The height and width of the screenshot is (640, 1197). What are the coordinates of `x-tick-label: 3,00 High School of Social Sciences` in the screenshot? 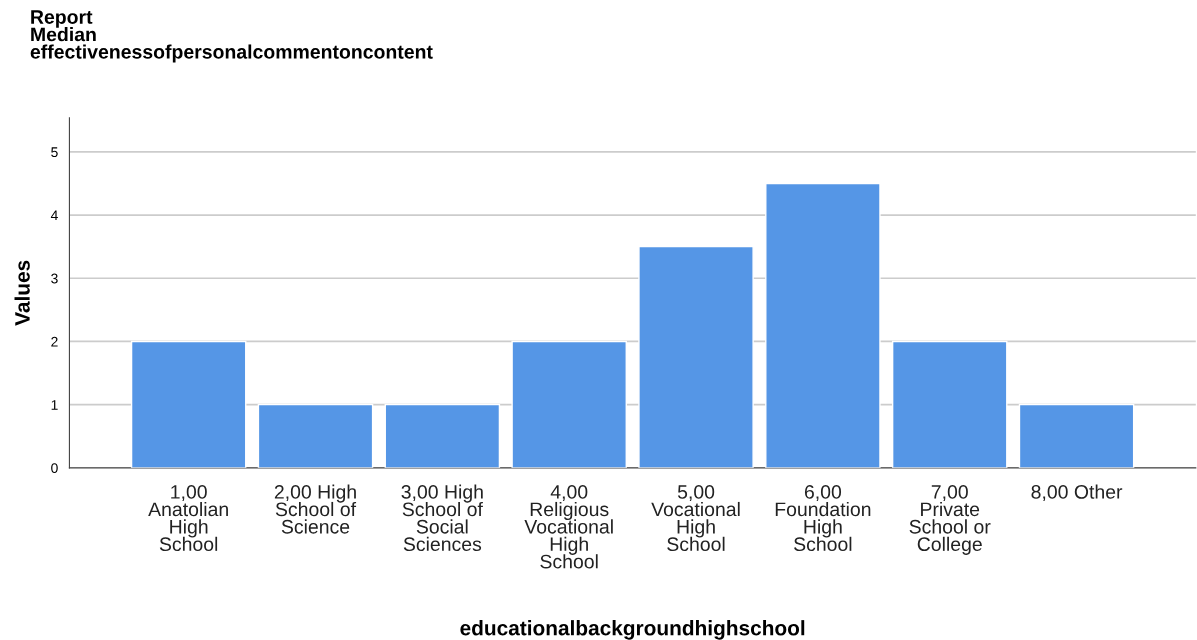 It's located at (442, 518).